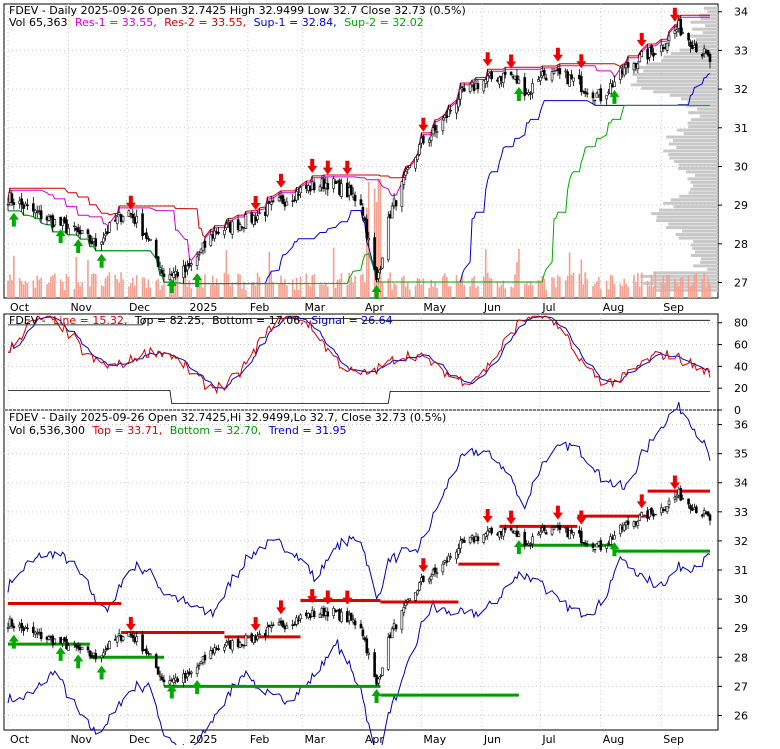  I want to click on band-y-axis: 26 27 28 29 30 31 32 33 34 35 36, so click(733, 570).